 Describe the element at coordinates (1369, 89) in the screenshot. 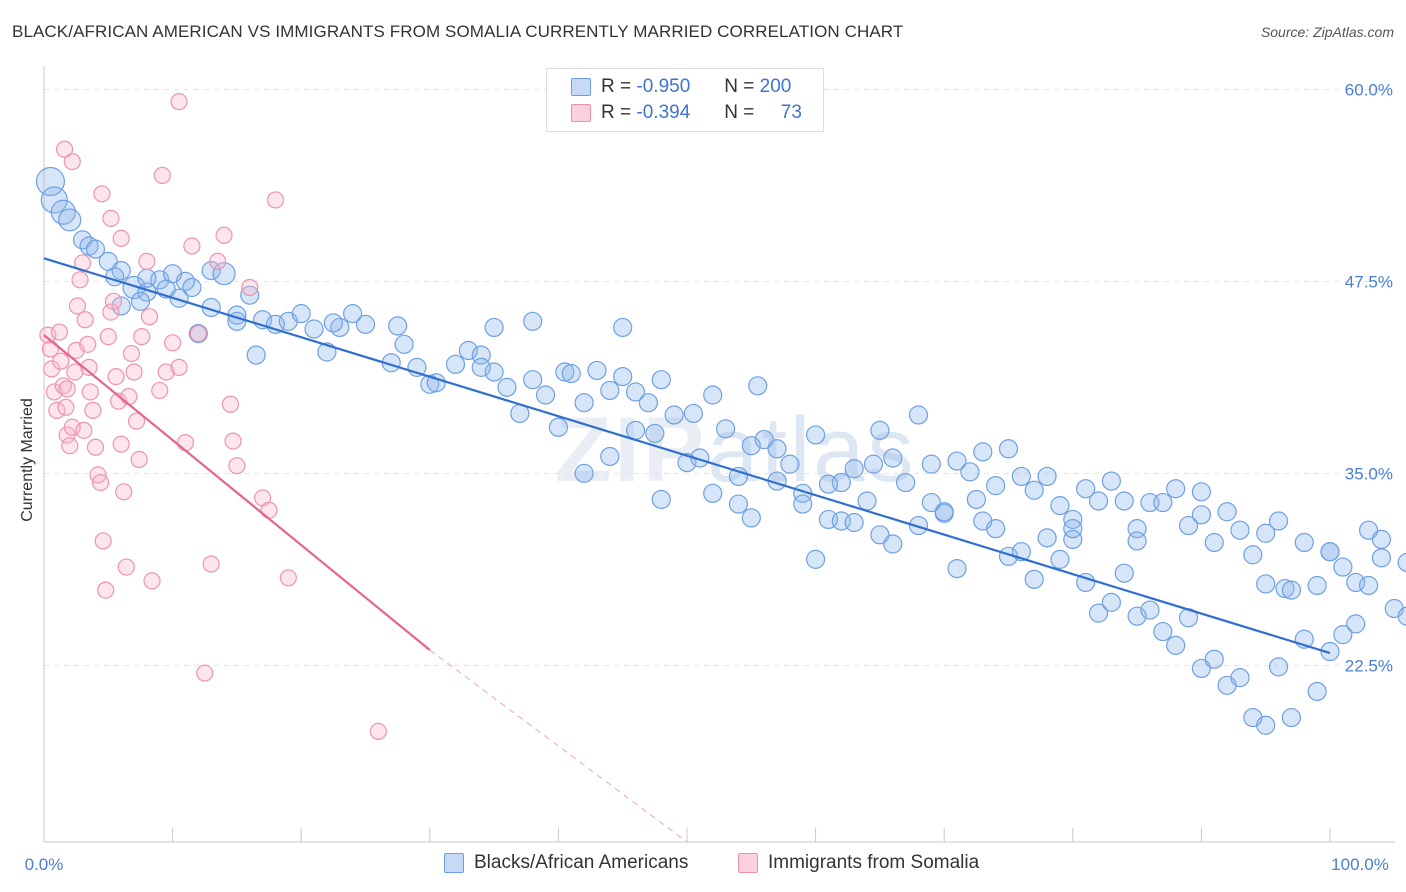

I see `y-tick-label: 60.0%` at that location.